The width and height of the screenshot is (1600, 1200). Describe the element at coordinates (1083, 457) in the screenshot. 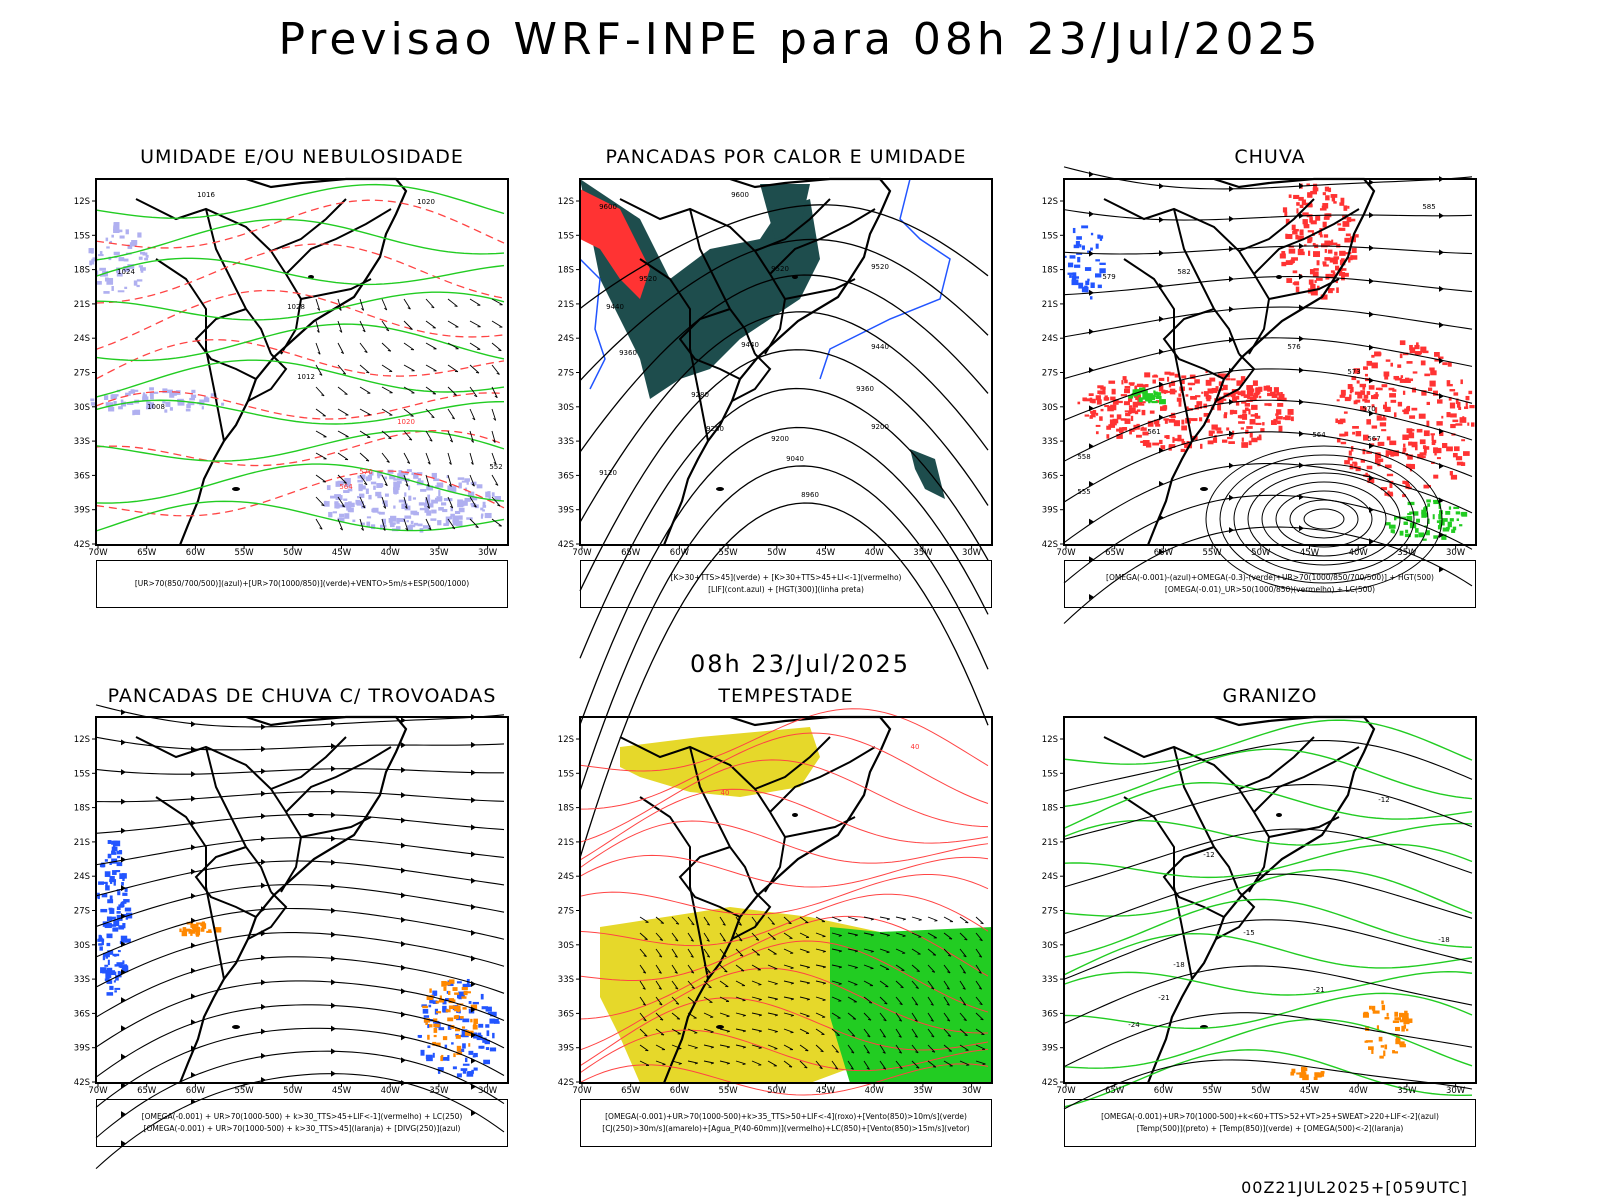

I see `height-label: 558` at that location.